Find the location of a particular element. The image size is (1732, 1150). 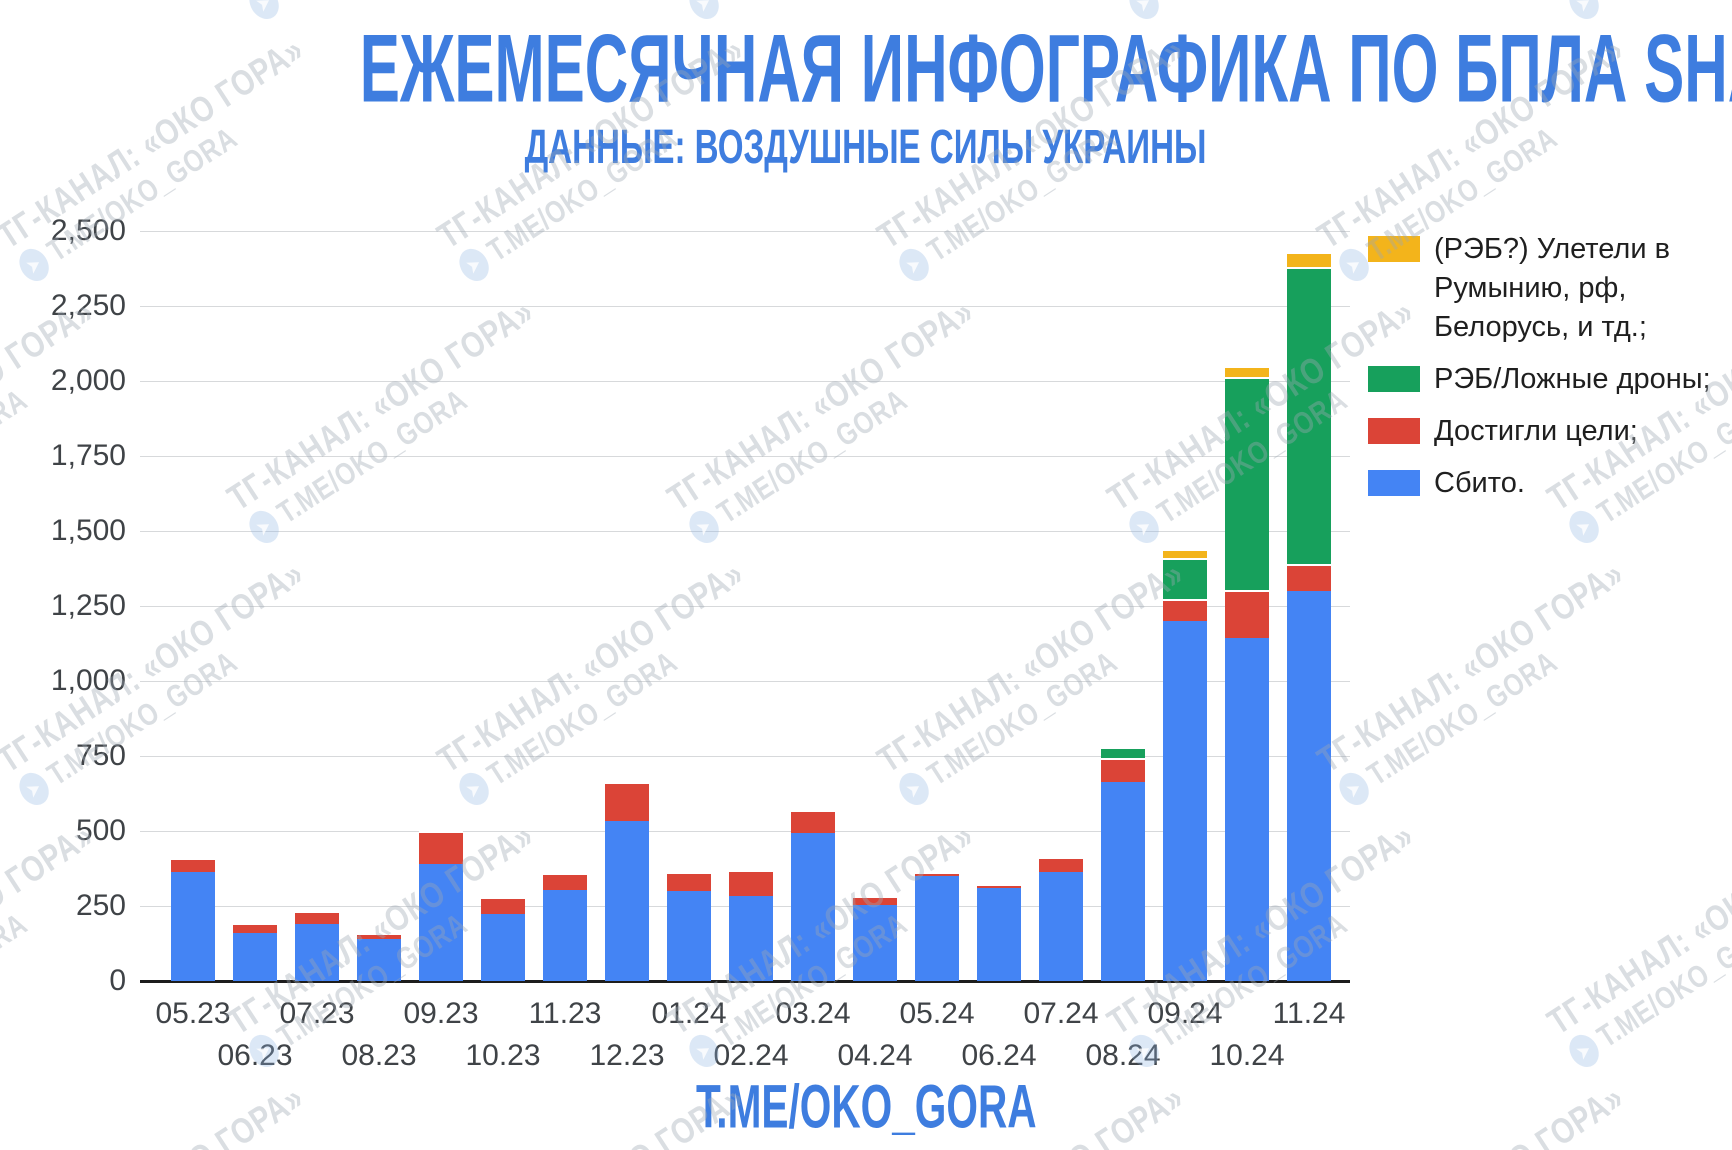

x-axis-tick-label: 06.23 is located at coordinates (255, 1055).